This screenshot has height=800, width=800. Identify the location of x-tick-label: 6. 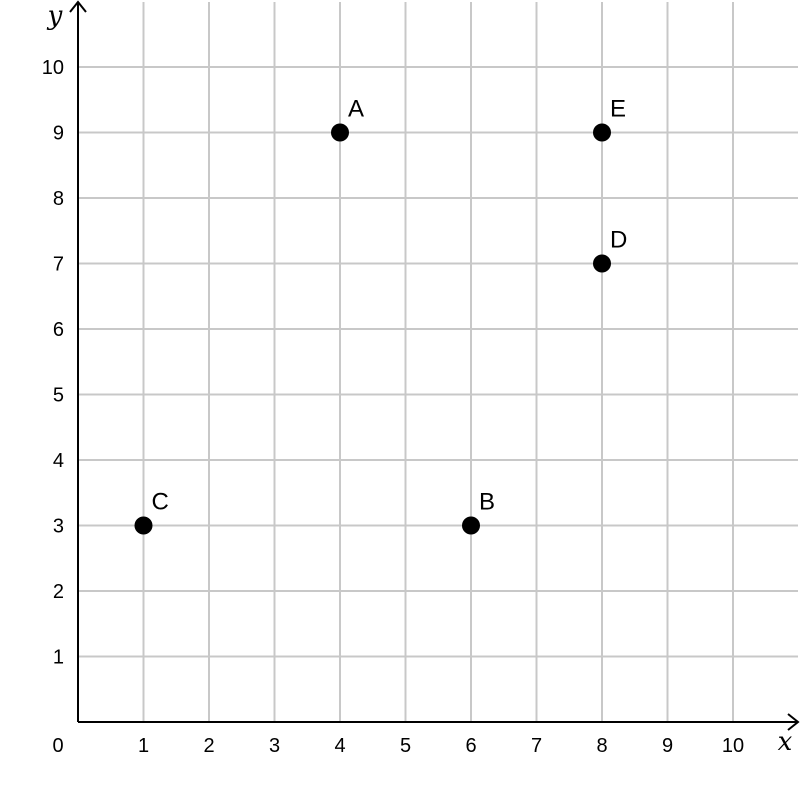
(470, 746).